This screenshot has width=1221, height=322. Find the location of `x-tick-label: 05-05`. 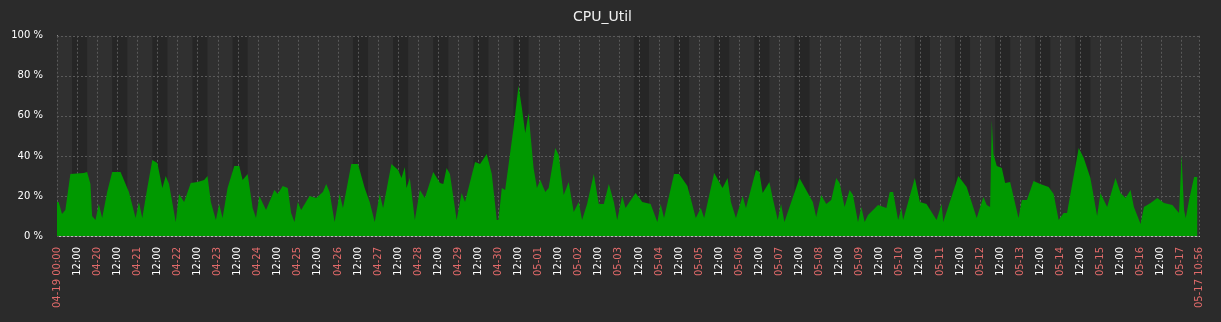

x-tick-label: 05-05 is located at coordinates (698, 262).